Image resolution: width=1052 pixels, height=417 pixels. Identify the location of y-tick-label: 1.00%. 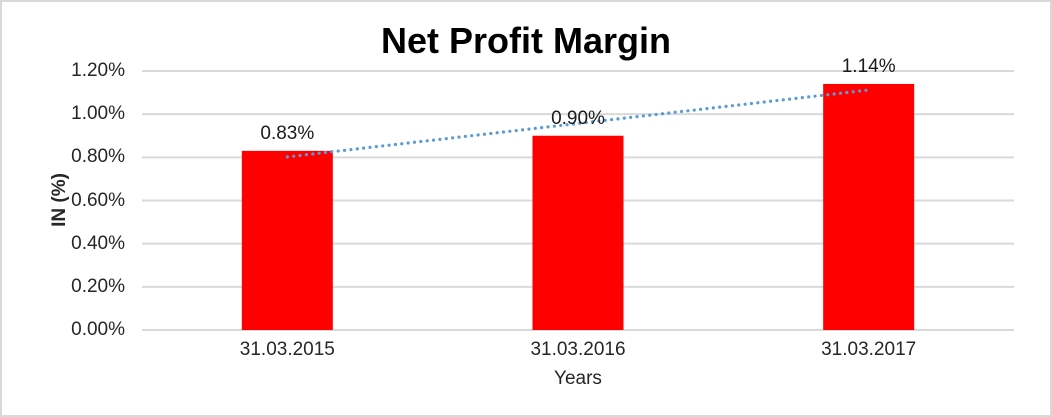
(98, 114).